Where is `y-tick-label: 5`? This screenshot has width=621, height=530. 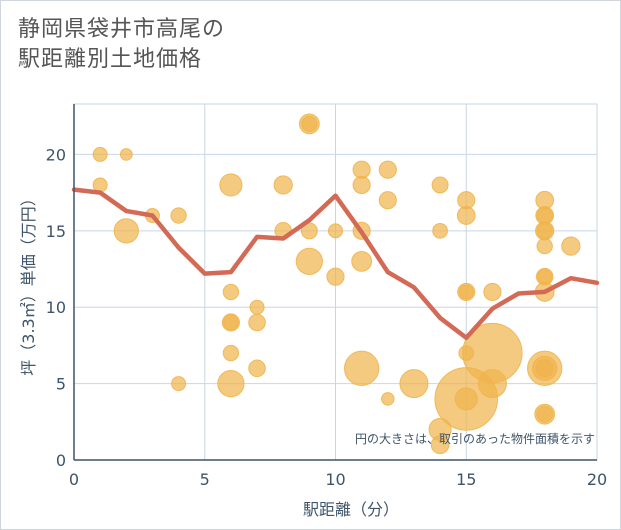
y-tick-label: 5 is located at coordinates (61, 384).